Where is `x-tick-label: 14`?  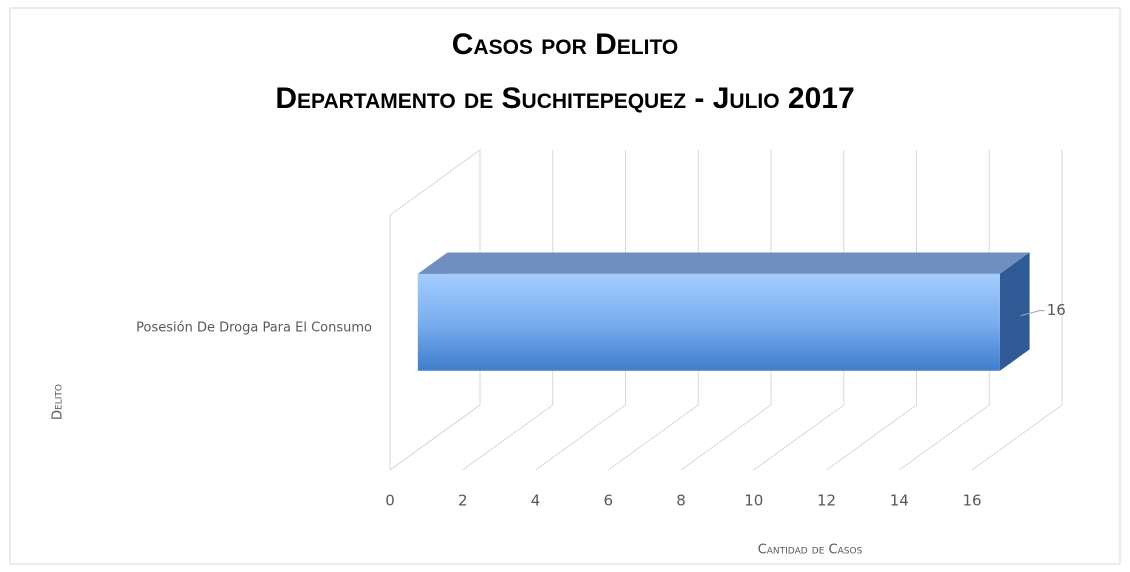
x-tick-label: 14 is located at coordinates (899, 501).